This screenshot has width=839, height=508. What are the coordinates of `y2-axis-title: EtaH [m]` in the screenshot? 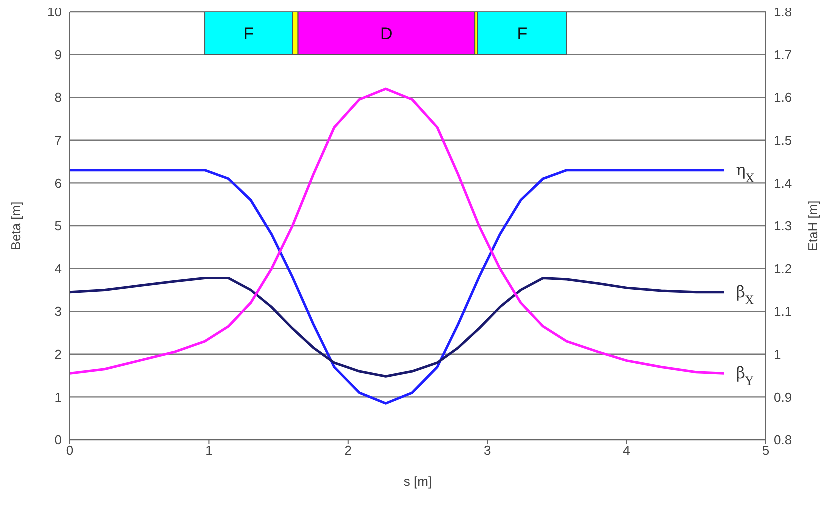 It's located at (813, 226).